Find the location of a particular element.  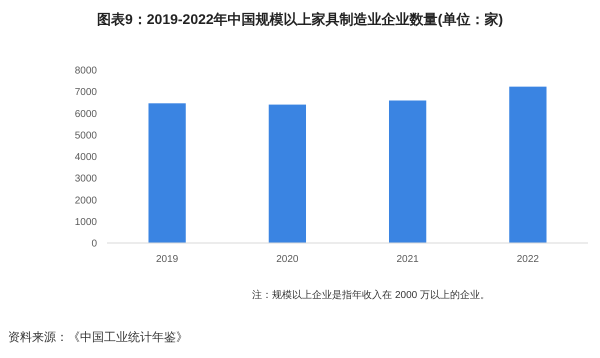

x-tick-label: 2022 is located at coordinates (528, 259).